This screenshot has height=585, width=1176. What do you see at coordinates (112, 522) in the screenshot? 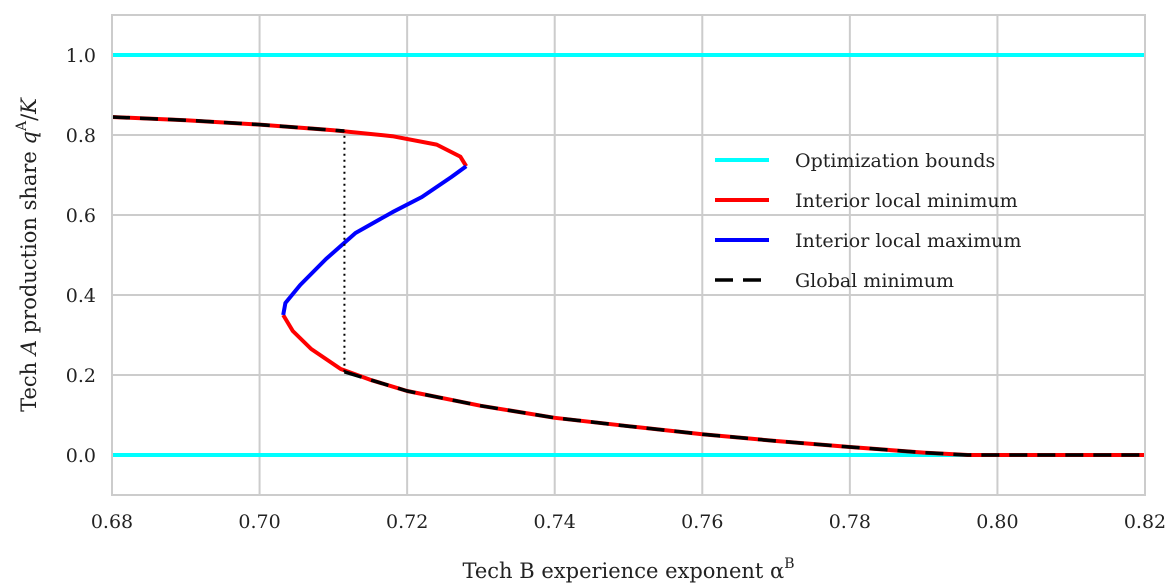
I see `x-tick-label: 0.68` at bounding box center [112, 522].